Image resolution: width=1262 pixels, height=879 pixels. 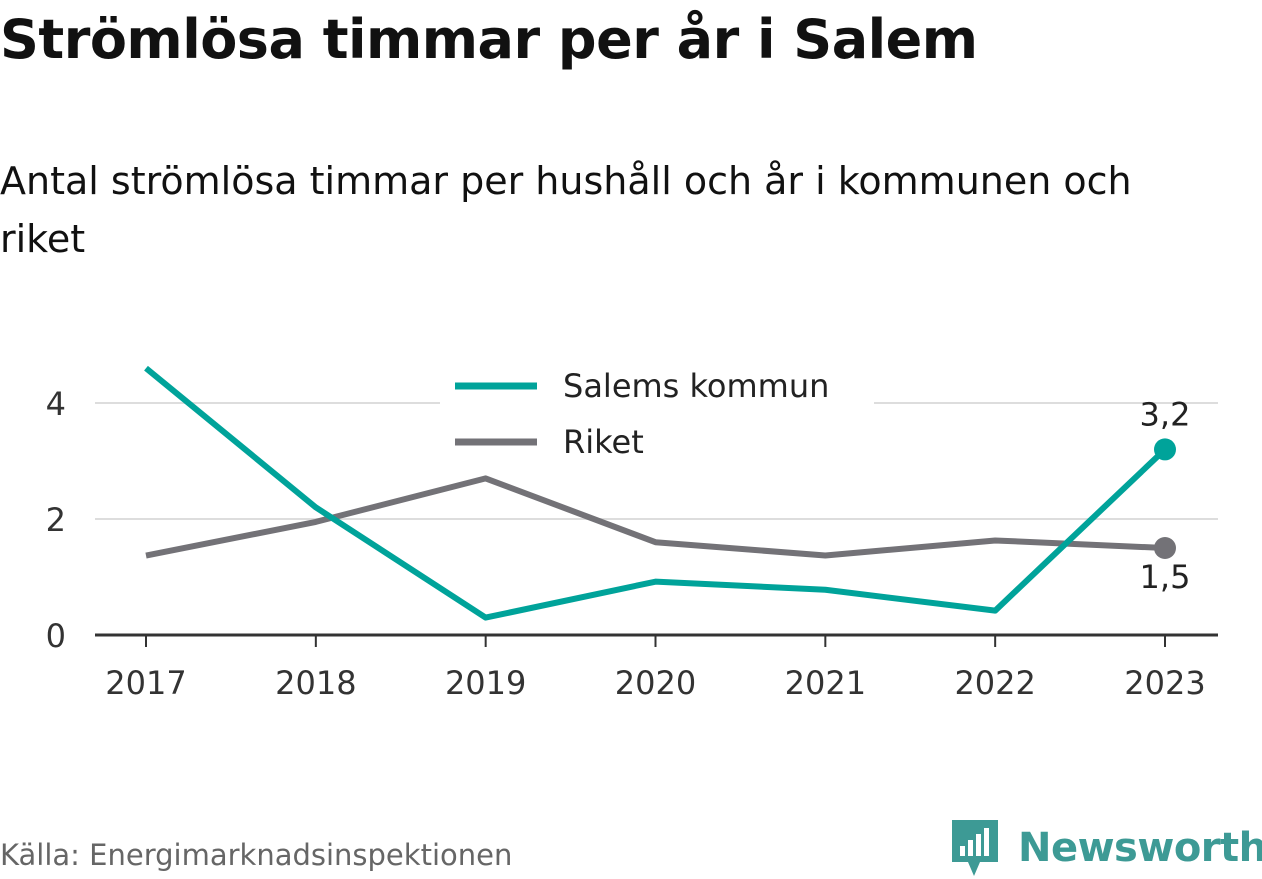 What do you see at coordinates (256, 855) in the screenshot?
I see `source-note: Källa: Energimarknadsinspektionen` at bounding box center [256, 855].